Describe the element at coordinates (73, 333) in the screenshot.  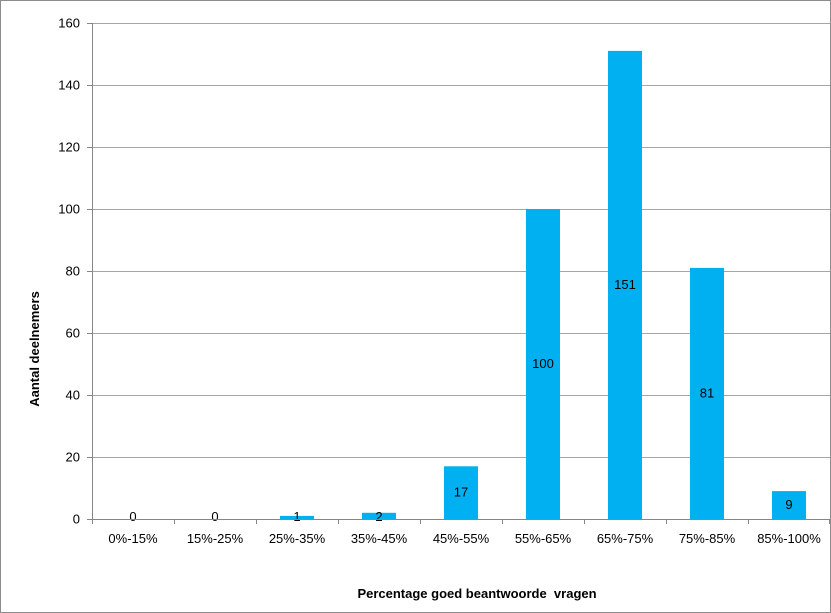
I see `y-tick-label: 60` at that location.